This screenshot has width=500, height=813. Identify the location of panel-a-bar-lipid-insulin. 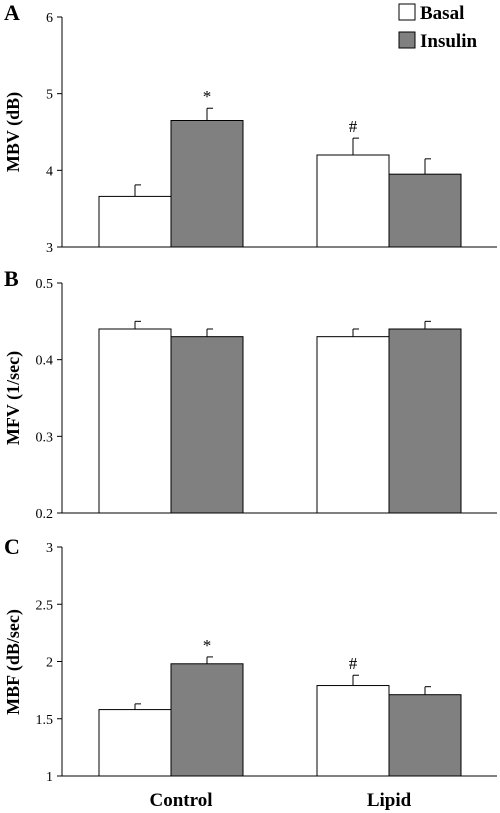
(425, 210).